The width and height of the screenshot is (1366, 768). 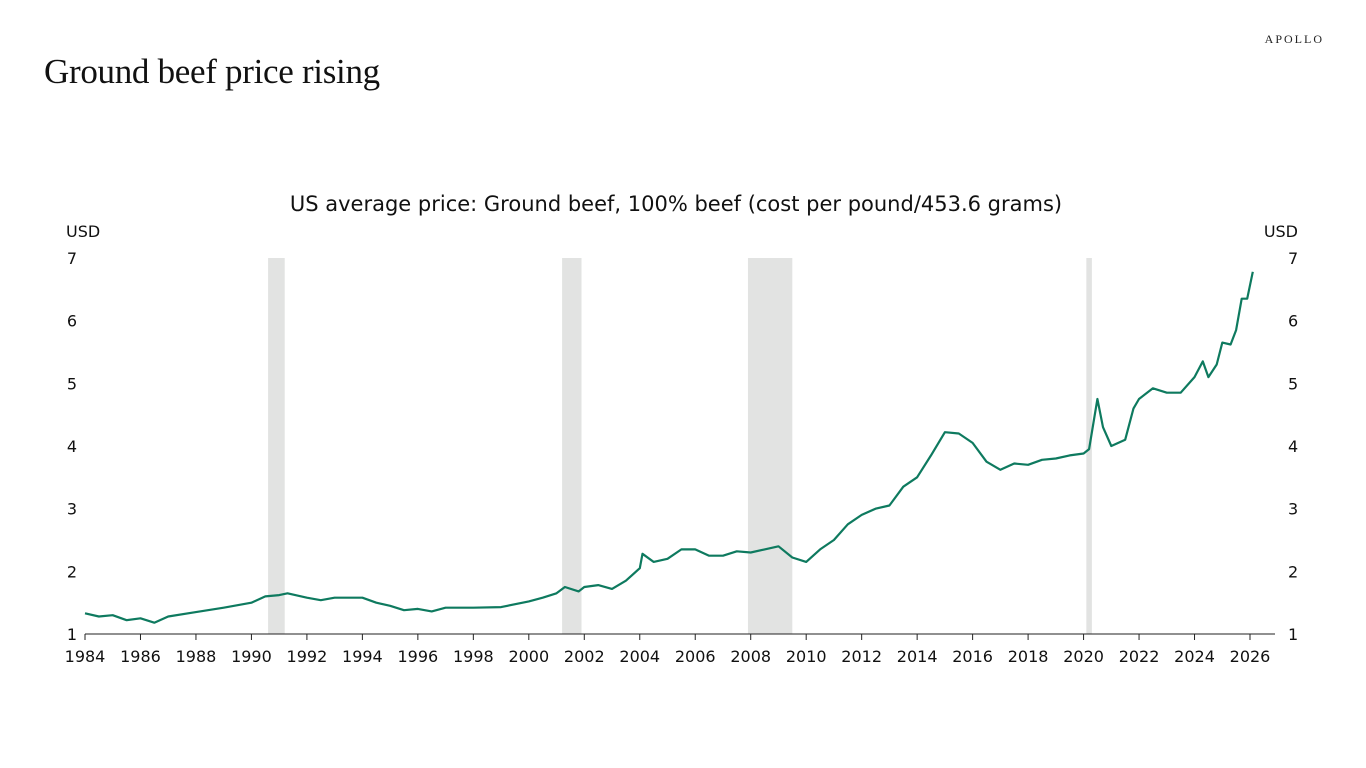 What do you see at coordinates (307, 656) in the screenshot?
I see `x-tick-label: 1992` at bounding box center [307, 656].